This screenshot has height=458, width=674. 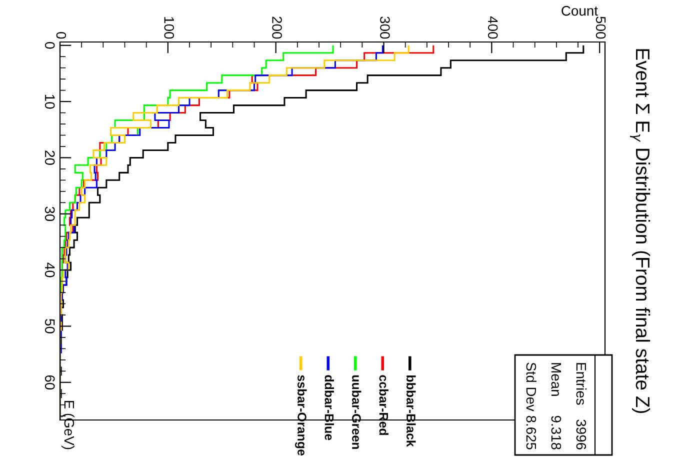 What do you see at coordinates (49, 382) in the screenshot?
I see `y-tick-label: 60` at bounding box center [49, 382].